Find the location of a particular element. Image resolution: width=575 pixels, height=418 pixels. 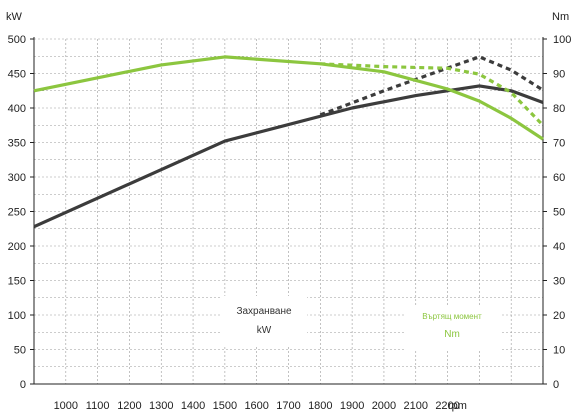

x-tick-label: 1500 is located at coordinates (225, 406).